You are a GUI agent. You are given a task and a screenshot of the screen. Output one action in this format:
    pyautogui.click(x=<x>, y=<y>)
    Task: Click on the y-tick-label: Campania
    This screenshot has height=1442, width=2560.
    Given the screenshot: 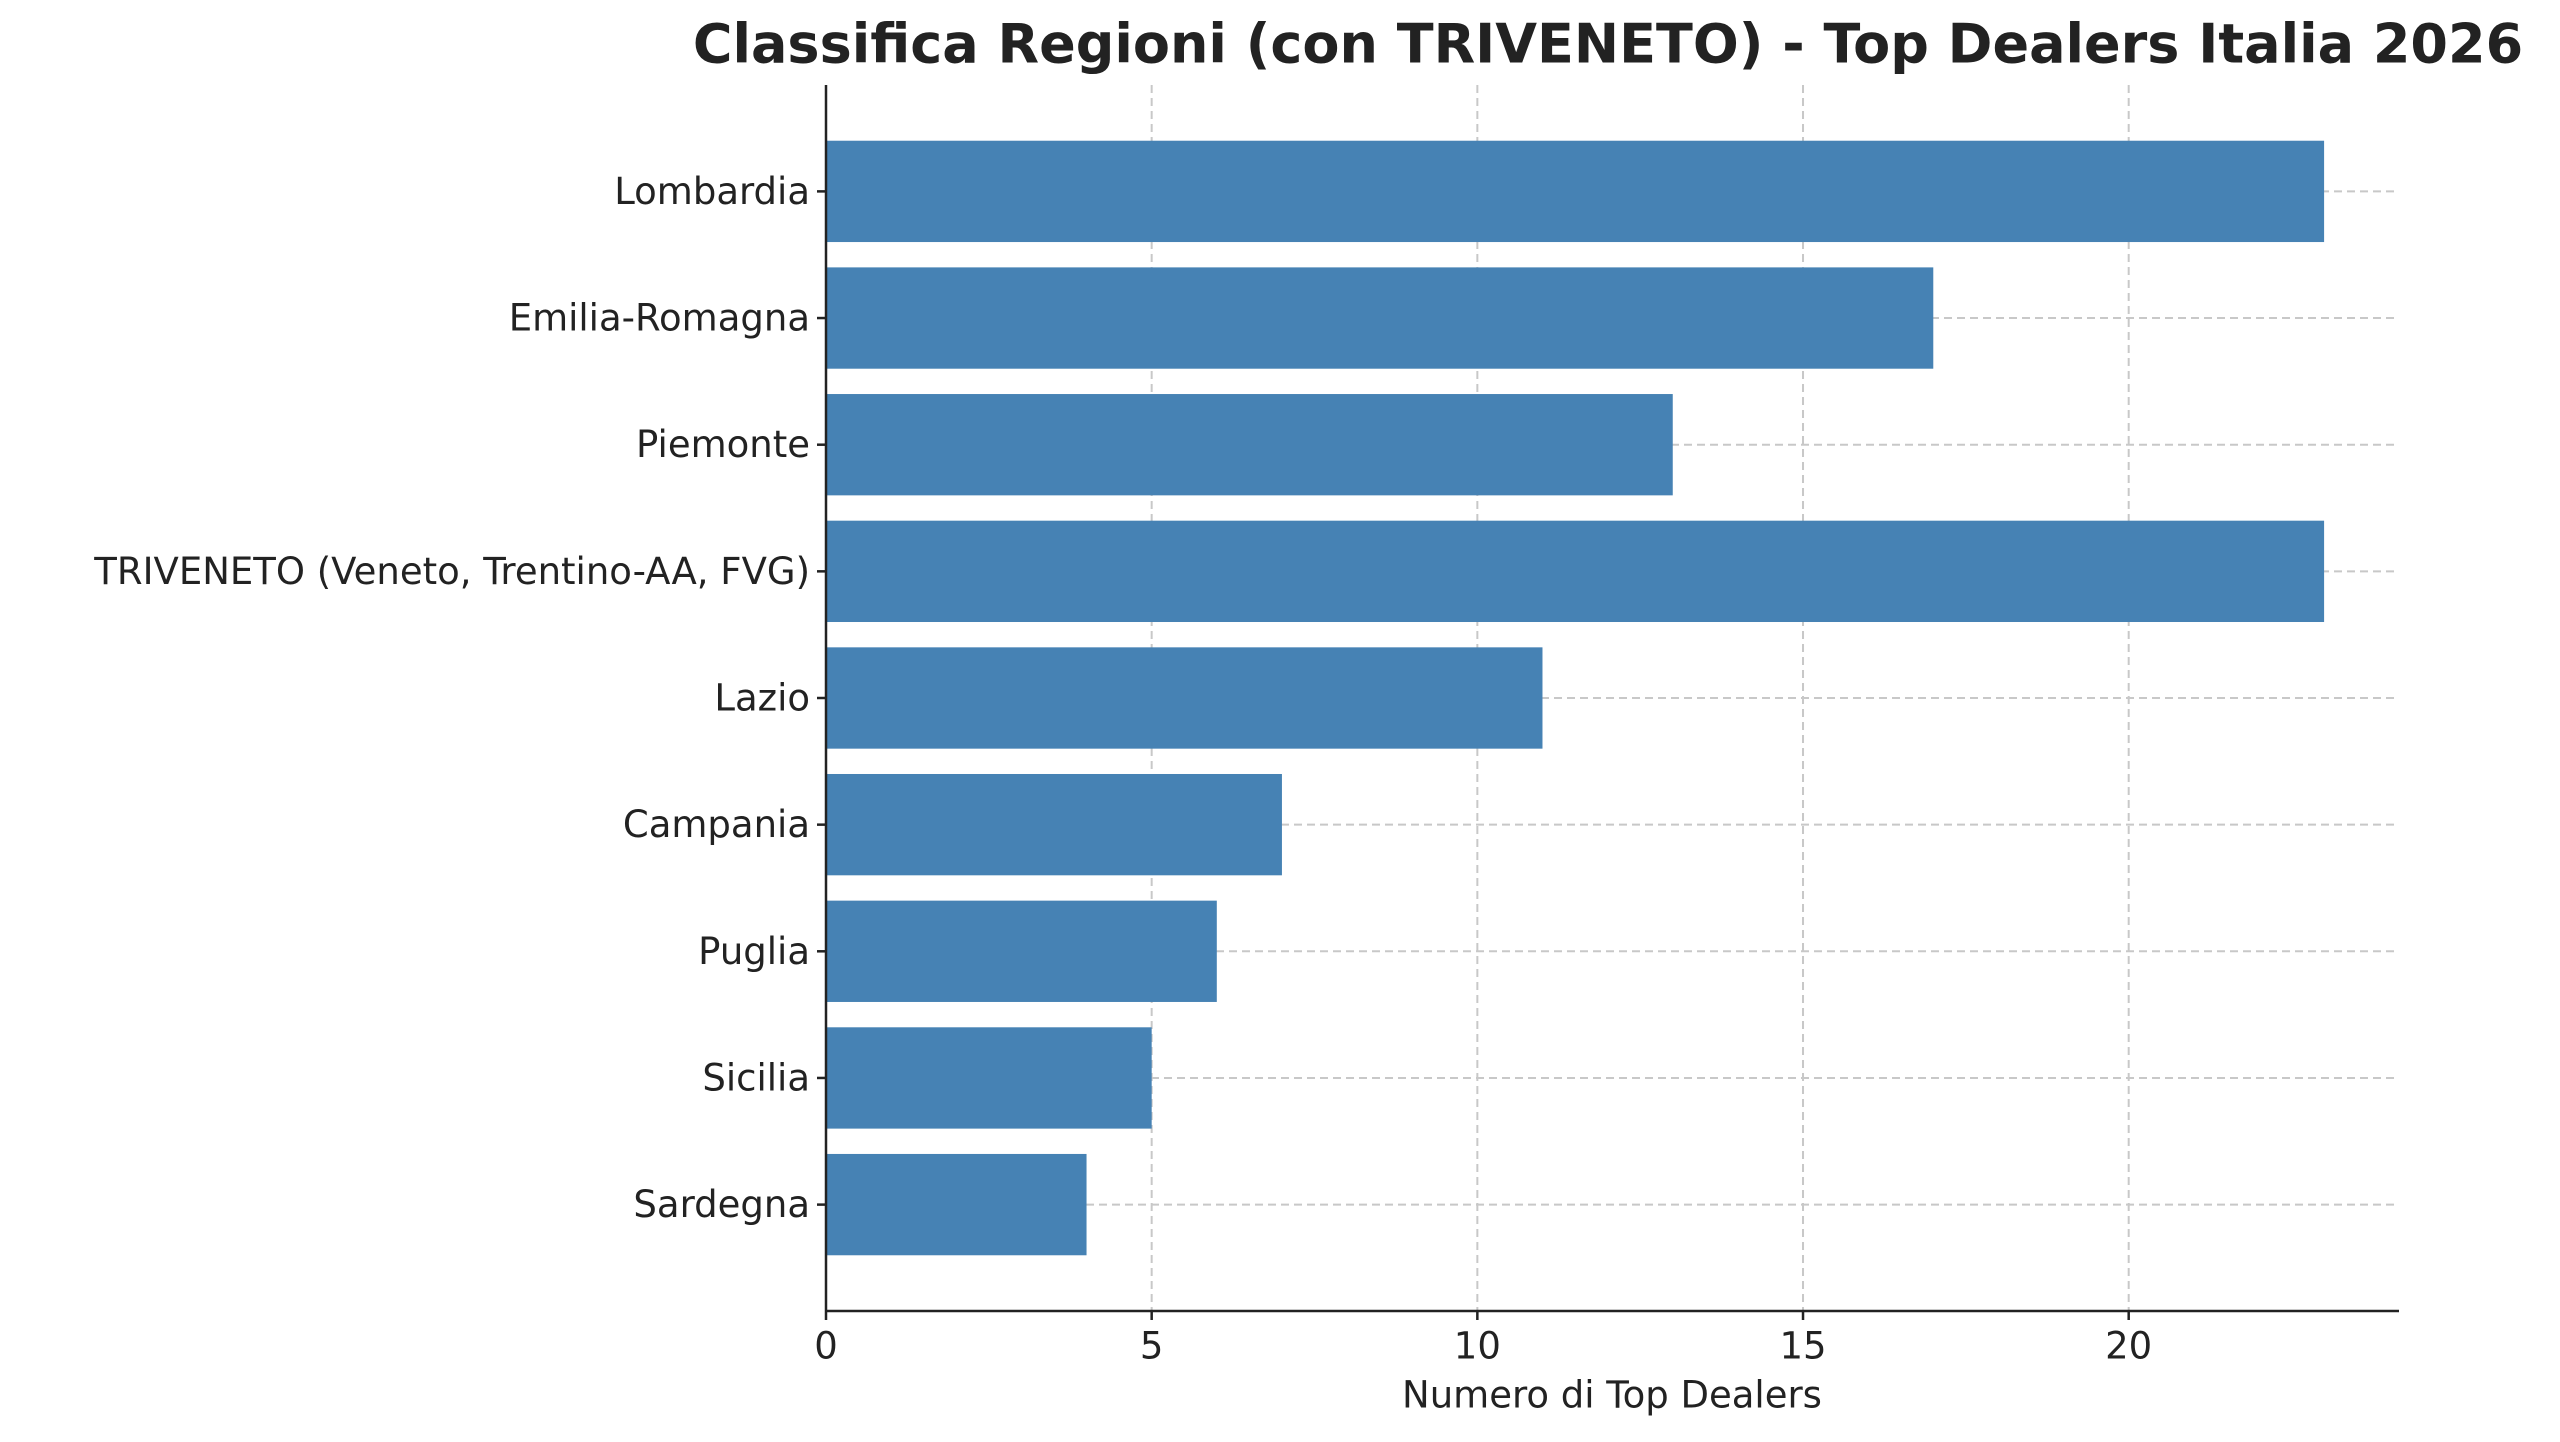 What is the action you would take?
    pyautogui.click(x=716, y=824)
    